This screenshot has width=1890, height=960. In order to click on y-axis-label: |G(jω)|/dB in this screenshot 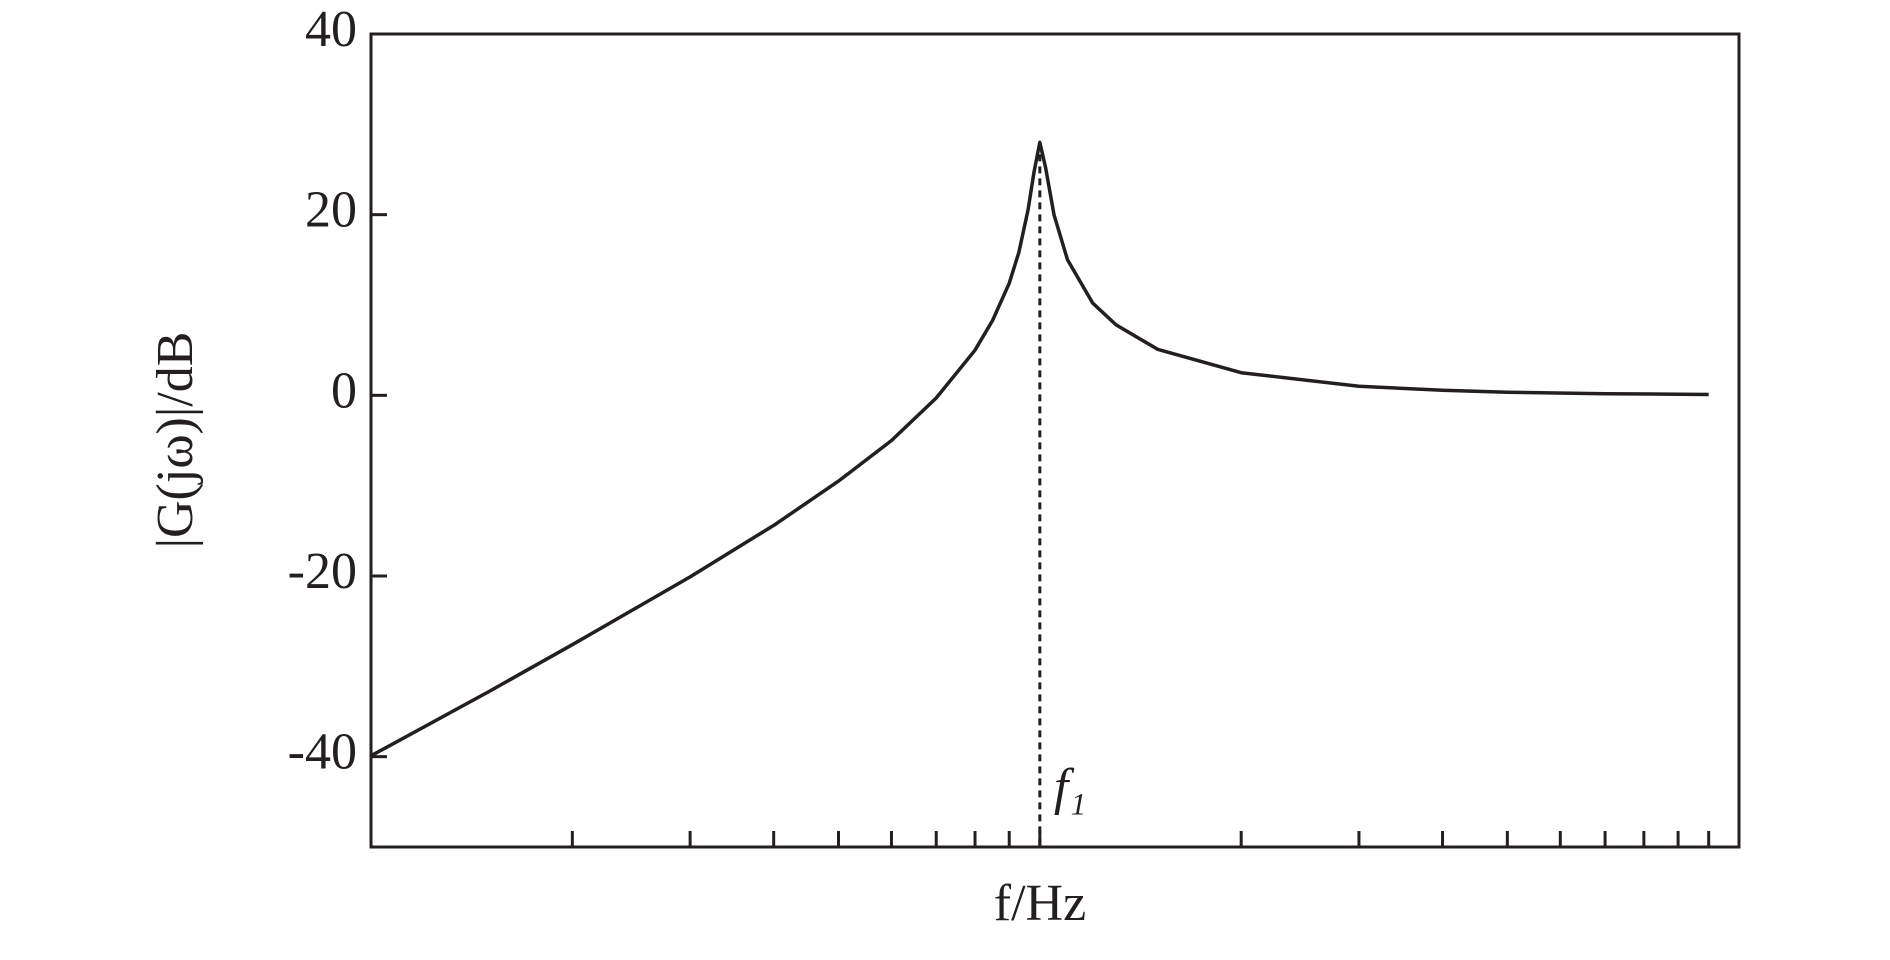, I will do `click(175, 440)`.